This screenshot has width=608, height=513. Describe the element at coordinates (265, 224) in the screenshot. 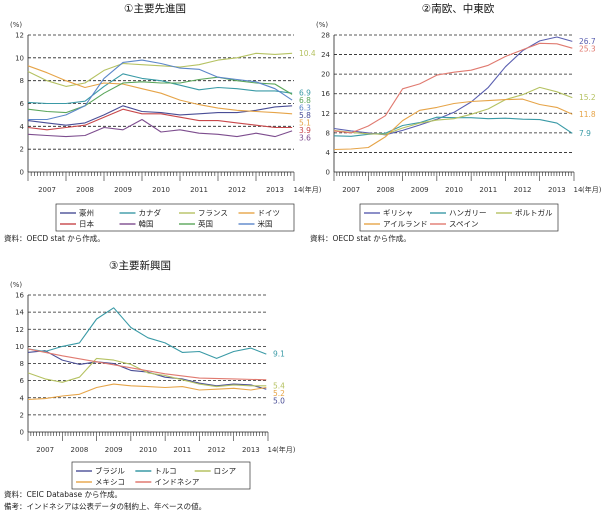

I see `legend-label: 米国` at that location.